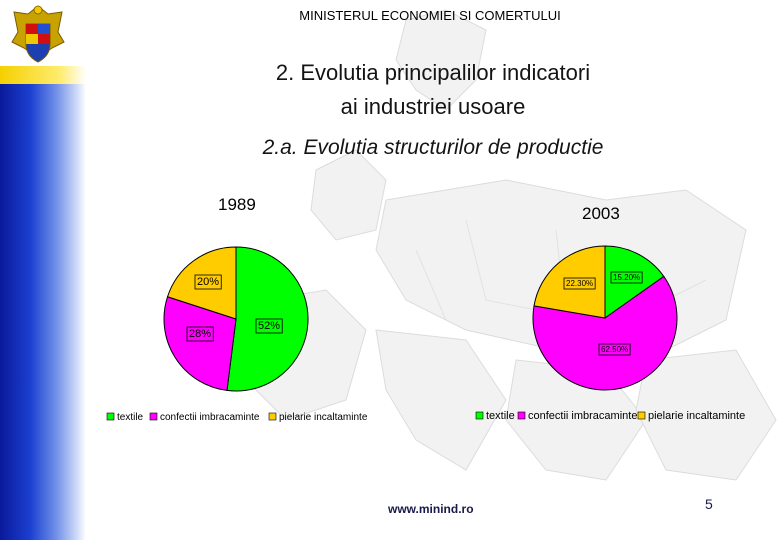 This screenshot has width=780, height=540. I want to click on page-subtitle: 2.a. Evolutia structurilor de productie, so click(433, 147).